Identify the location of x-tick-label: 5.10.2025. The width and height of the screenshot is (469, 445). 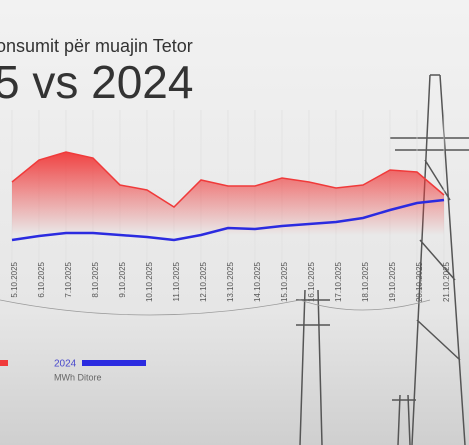
(14, 279).